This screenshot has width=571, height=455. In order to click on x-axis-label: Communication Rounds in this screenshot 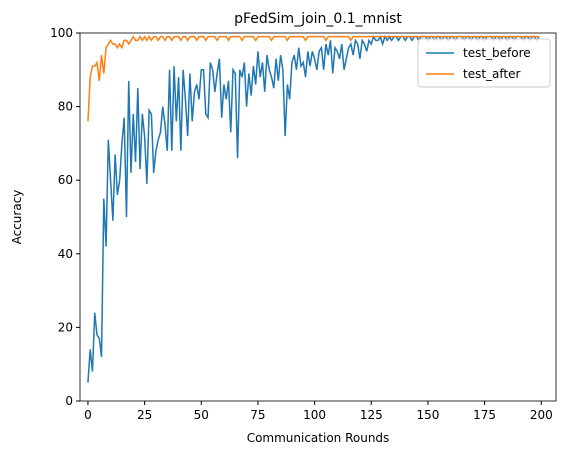, I will do `click(318, 438)`.